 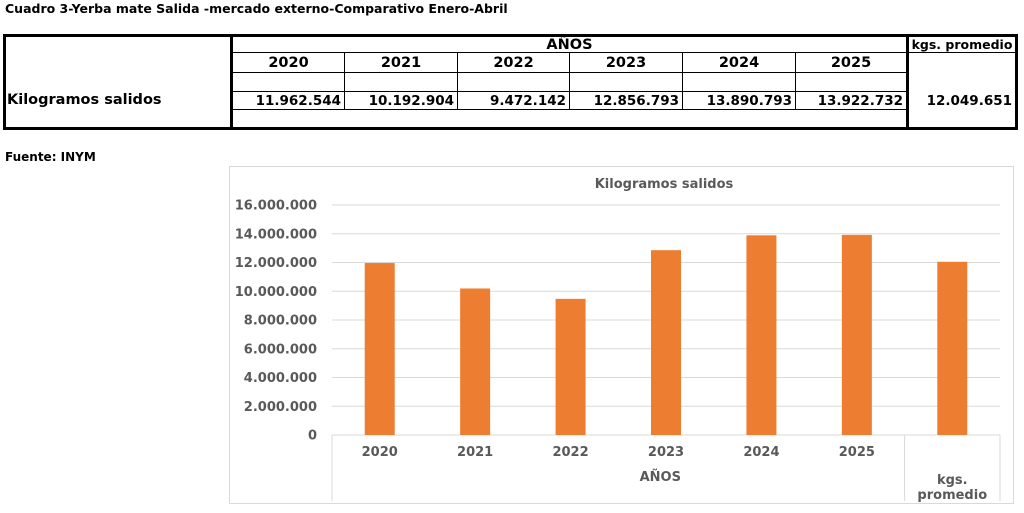 What do you see at coordinates (636, 100) in the screenshot?
I see `table-cell-value: 12.856.793` at bounding box center [636, 100].